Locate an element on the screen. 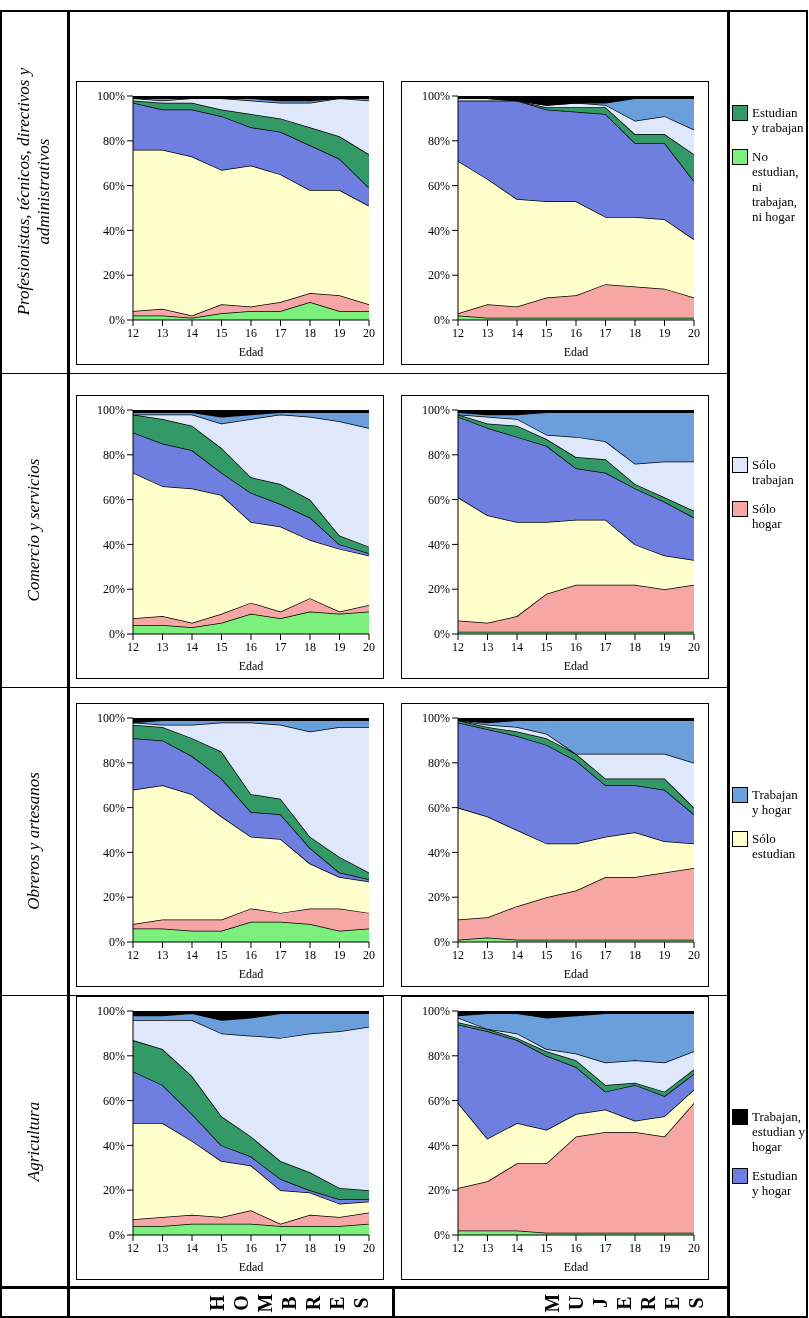  text: Obreros y artesanos is located at coordinates (33, 841).